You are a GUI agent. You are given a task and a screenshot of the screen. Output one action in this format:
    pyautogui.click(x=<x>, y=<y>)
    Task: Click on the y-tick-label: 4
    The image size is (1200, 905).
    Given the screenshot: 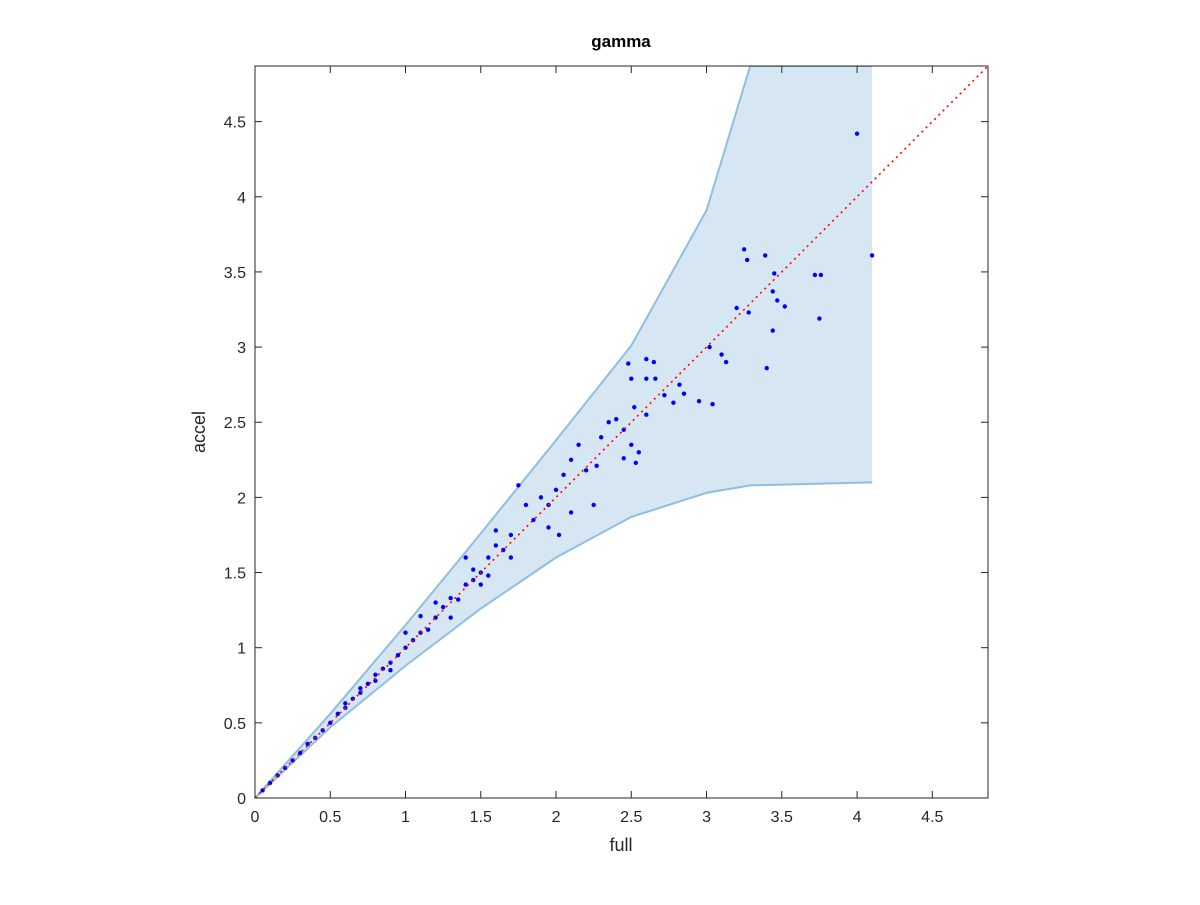 What is the action you would take?
    pyautogui.click(x=241, y=198)
    